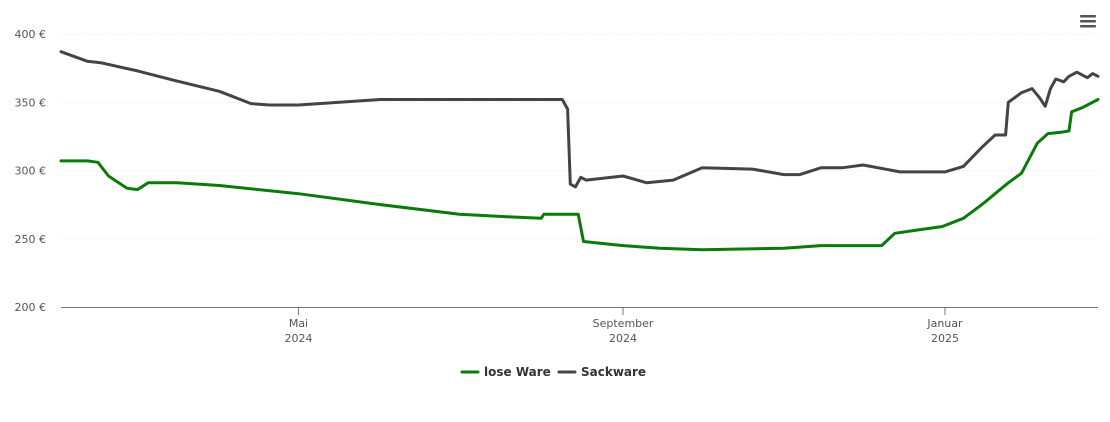 The height and width of the screenshot is (422, 1110). Describe the element at coordinates (944, 323) in the screenshot. I see `x-tick-label: Januar` at that location.